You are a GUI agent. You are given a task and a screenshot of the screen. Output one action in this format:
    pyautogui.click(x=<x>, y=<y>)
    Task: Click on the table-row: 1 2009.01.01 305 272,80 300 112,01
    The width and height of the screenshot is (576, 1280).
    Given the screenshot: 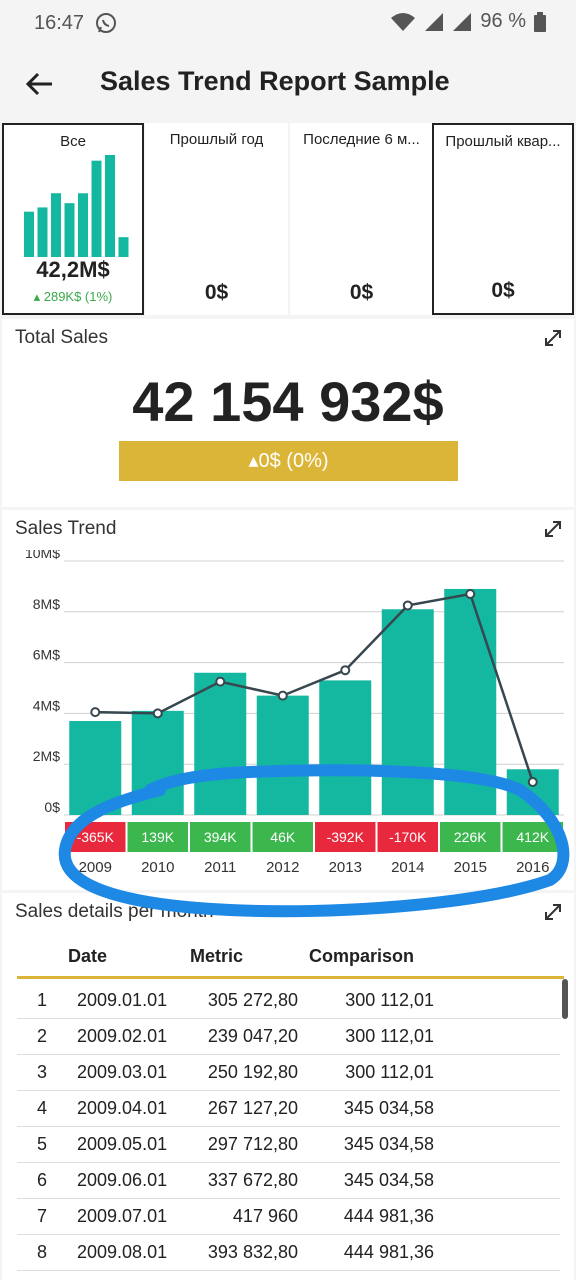 What is the action you would take?
    pyautogui.click(x=288, y=1000)
    